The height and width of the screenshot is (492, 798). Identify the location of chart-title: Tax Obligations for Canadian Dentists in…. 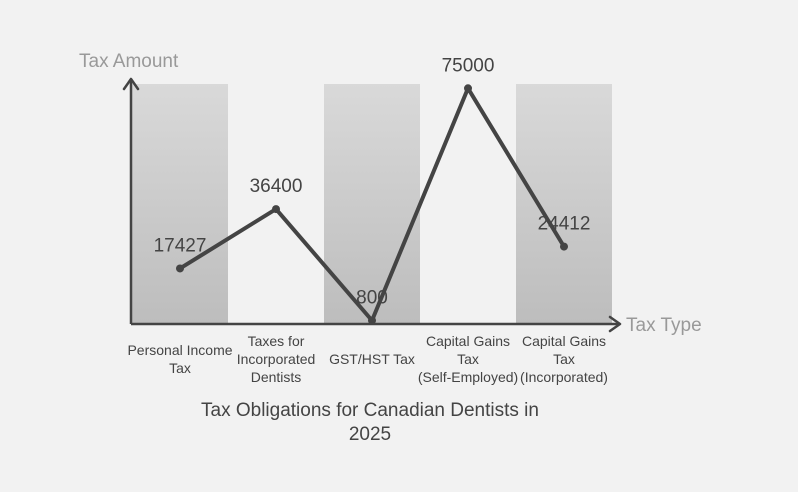
(370, 422).